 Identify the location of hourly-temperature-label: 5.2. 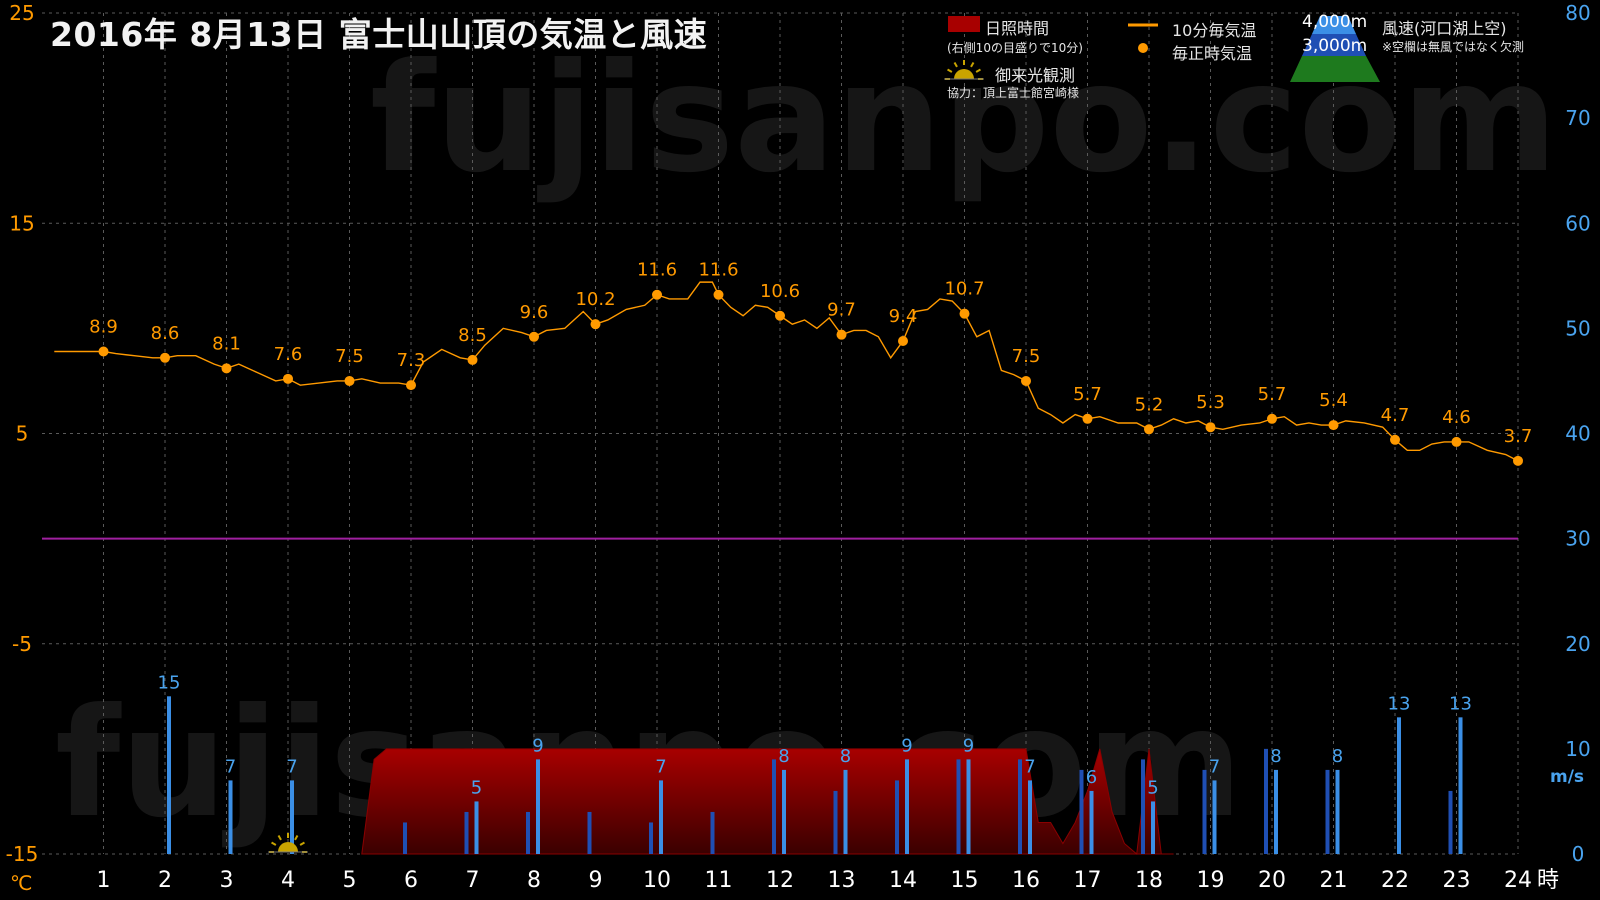
(1149, 404).